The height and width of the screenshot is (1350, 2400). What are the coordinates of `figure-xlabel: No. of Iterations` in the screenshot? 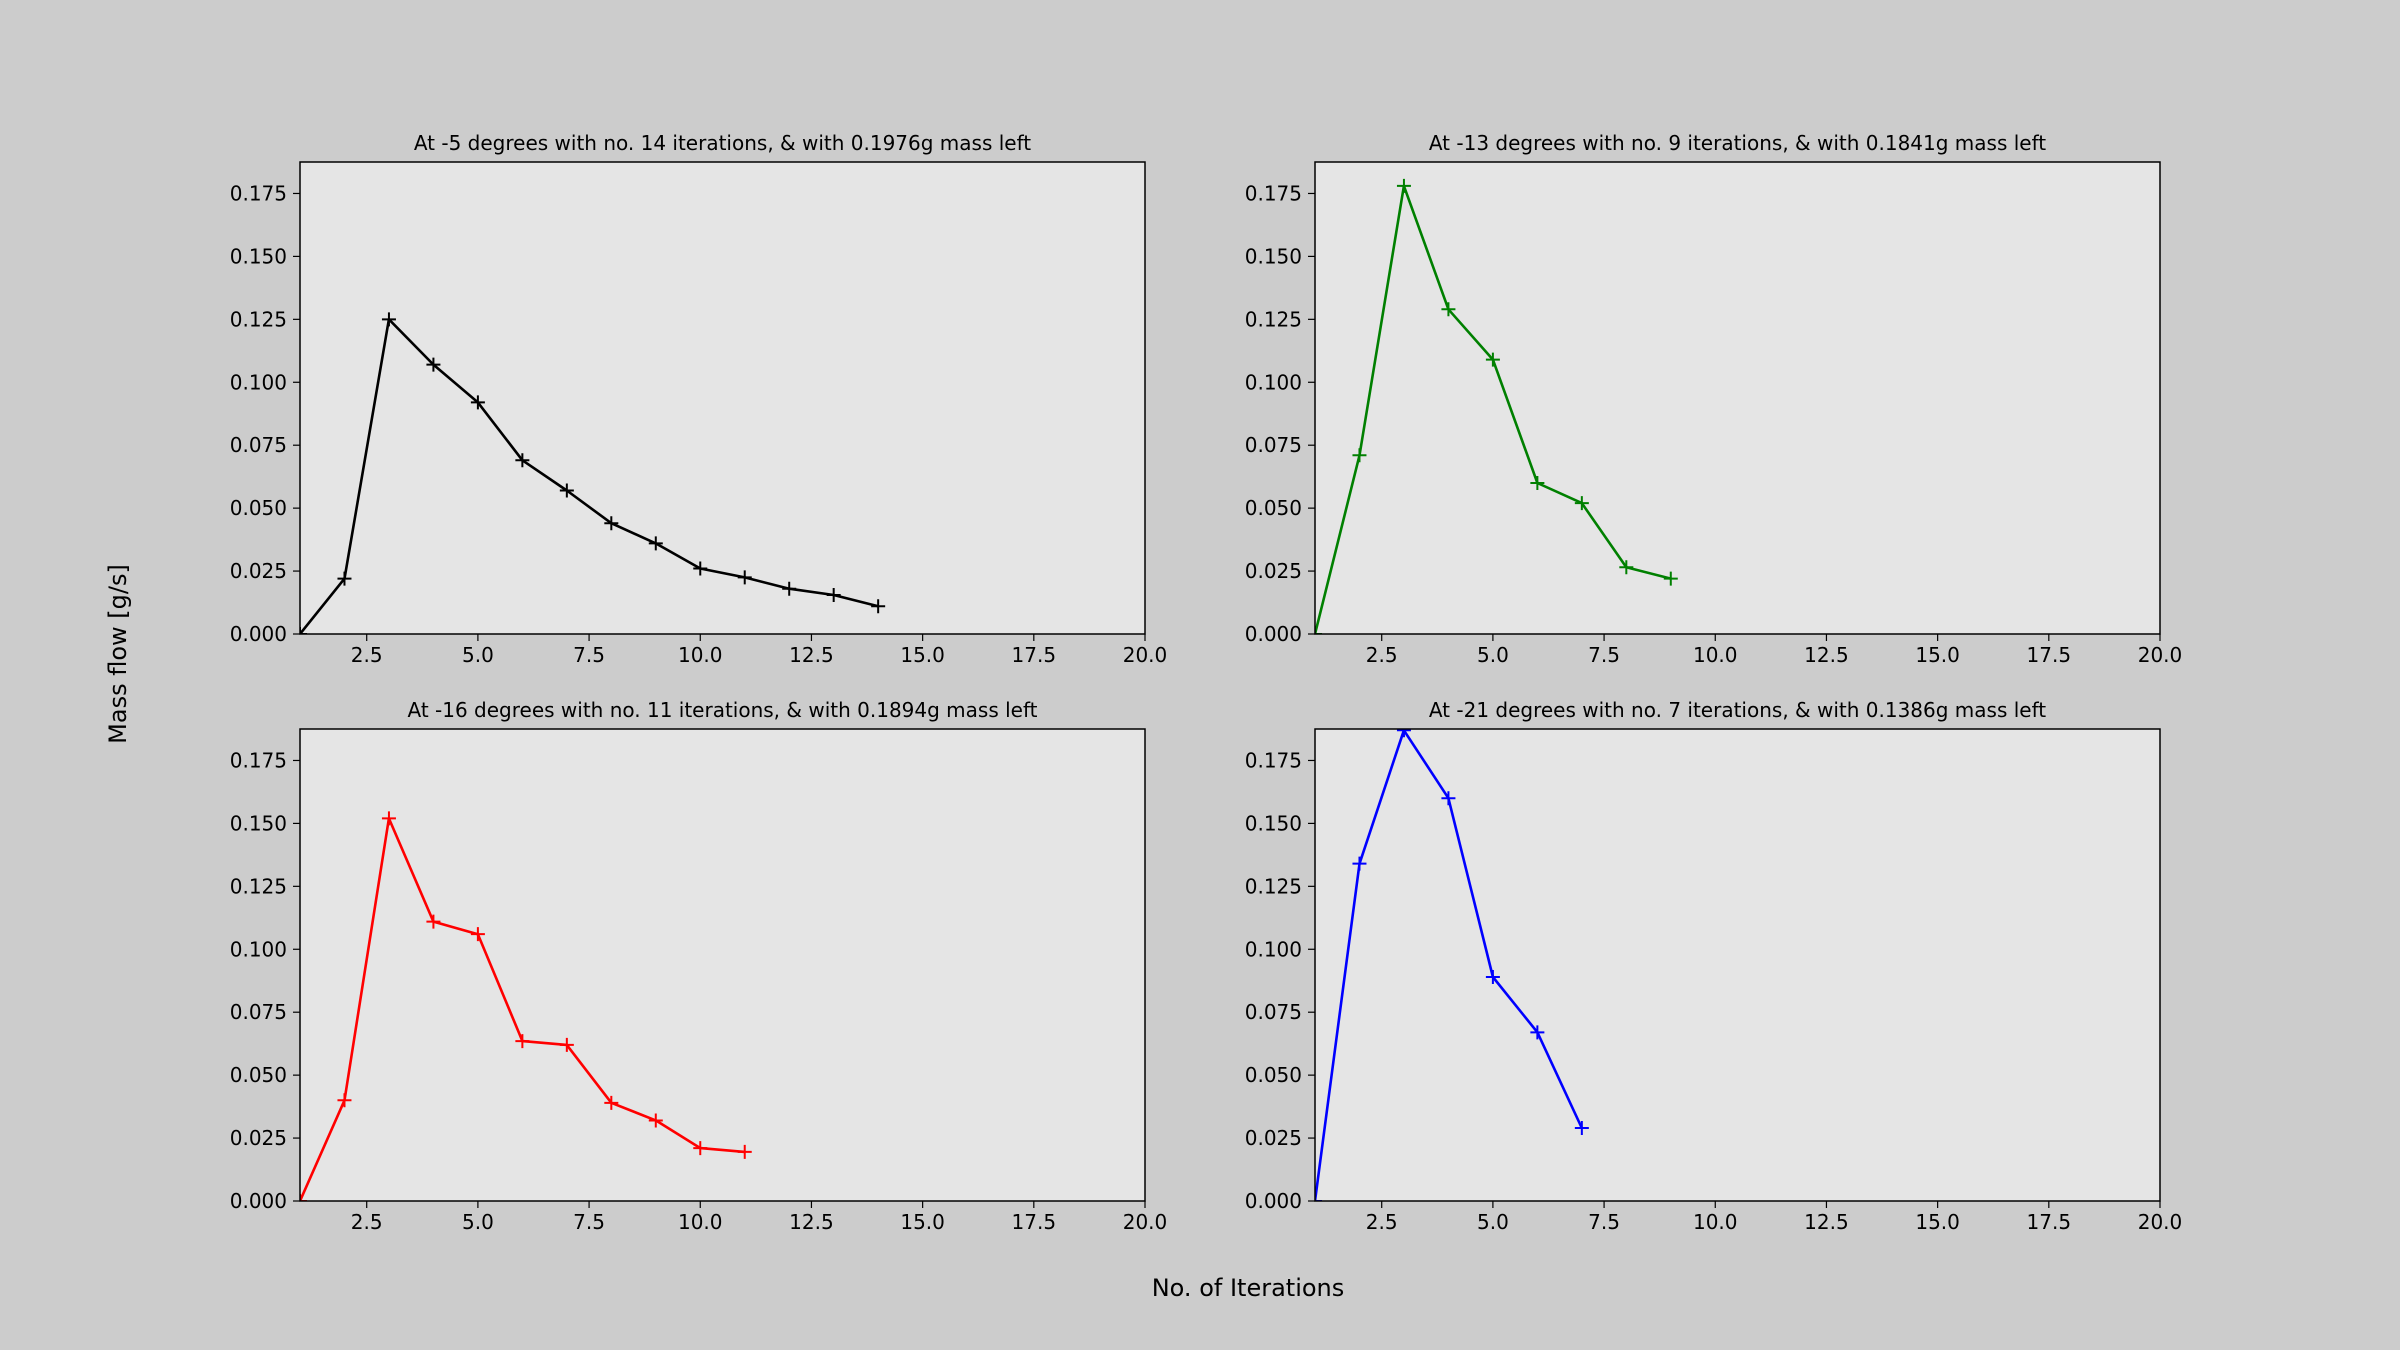 It's located at (1248, 1288).